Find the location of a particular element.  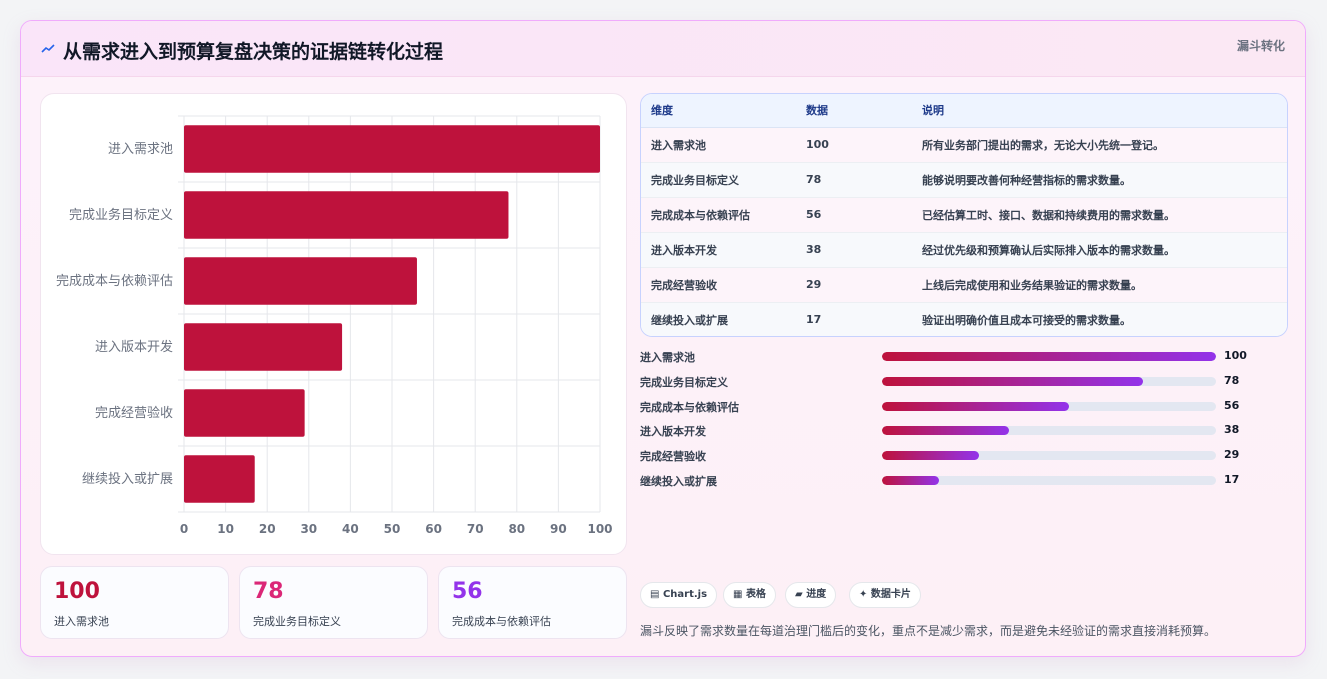

progress-label: 完成业务目标定义 is located at coordinates (684, 382).